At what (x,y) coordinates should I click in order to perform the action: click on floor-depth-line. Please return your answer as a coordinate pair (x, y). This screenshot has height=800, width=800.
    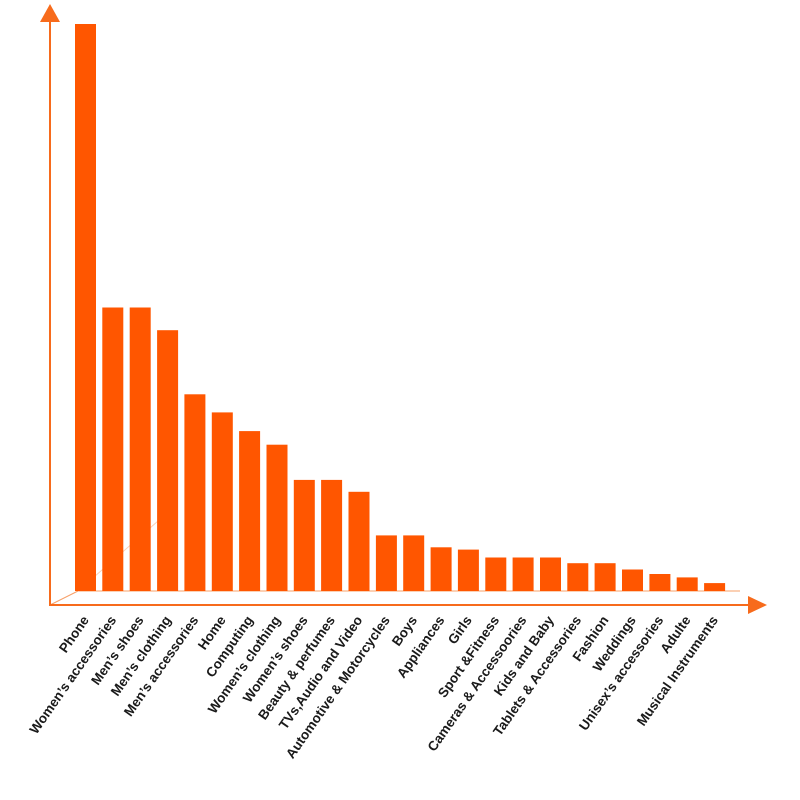
    Looking at the image, I should click on (64, 598).